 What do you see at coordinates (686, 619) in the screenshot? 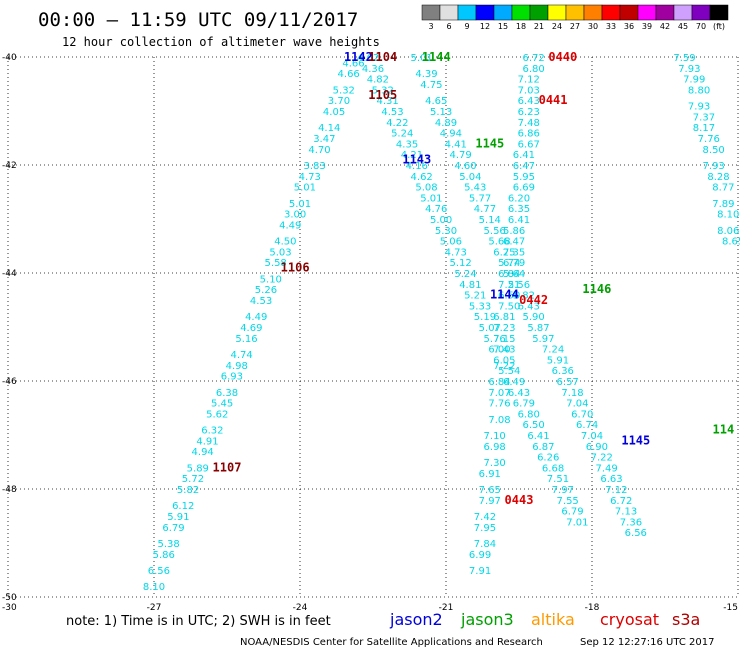
I see `satellite-legend-s3a: s3a` at bounding box center [686, 619].